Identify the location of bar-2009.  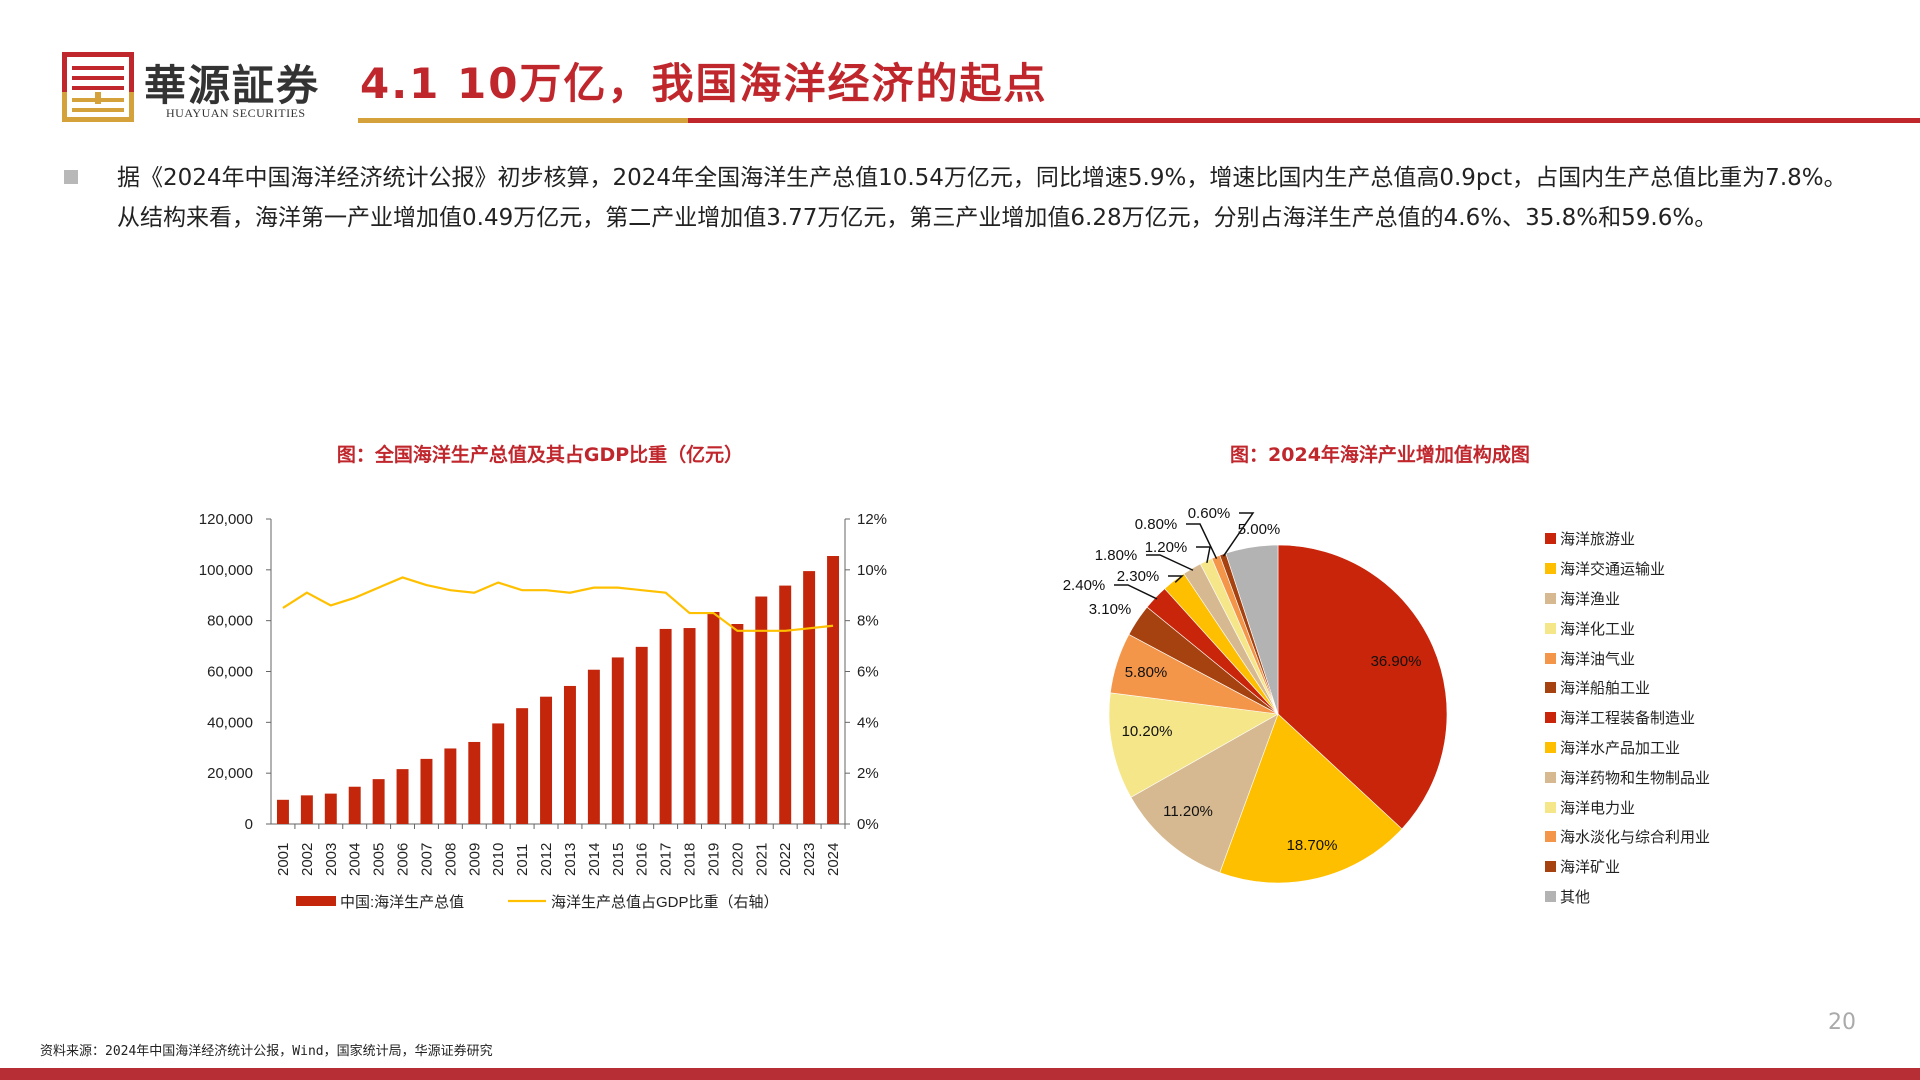
(474, 782).